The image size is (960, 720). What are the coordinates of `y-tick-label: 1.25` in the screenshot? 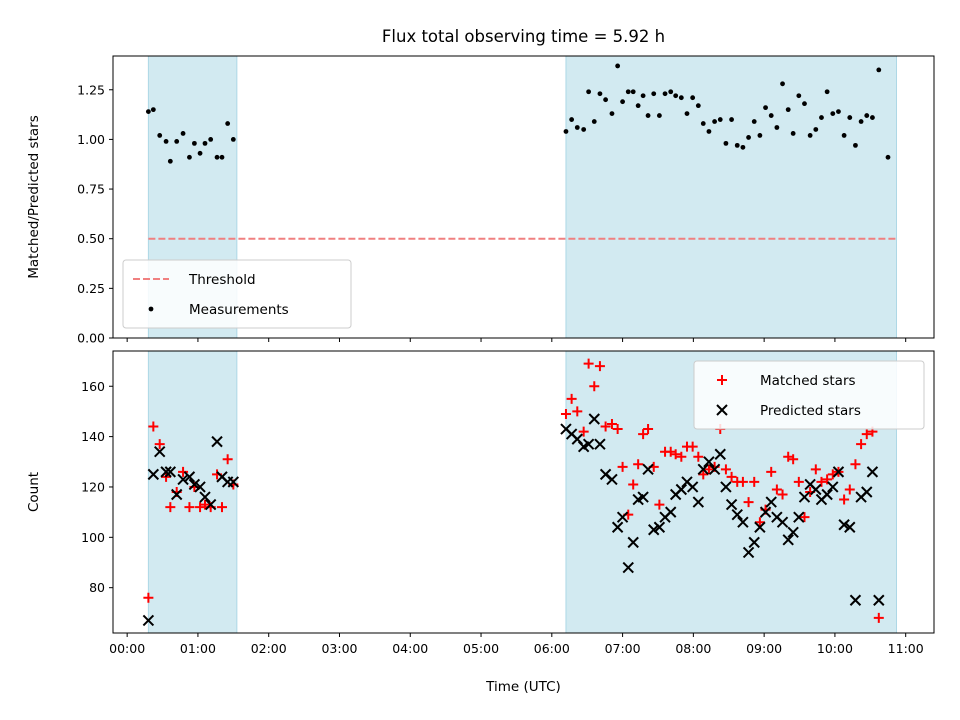 It's located at (91, 89).